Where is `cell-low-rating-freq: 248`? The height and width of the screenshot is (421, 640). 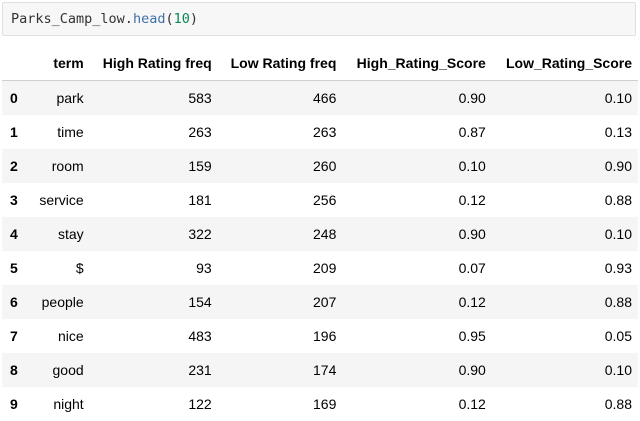
cell-low-rating-freq: 248 is located at coordinates (325, 234).